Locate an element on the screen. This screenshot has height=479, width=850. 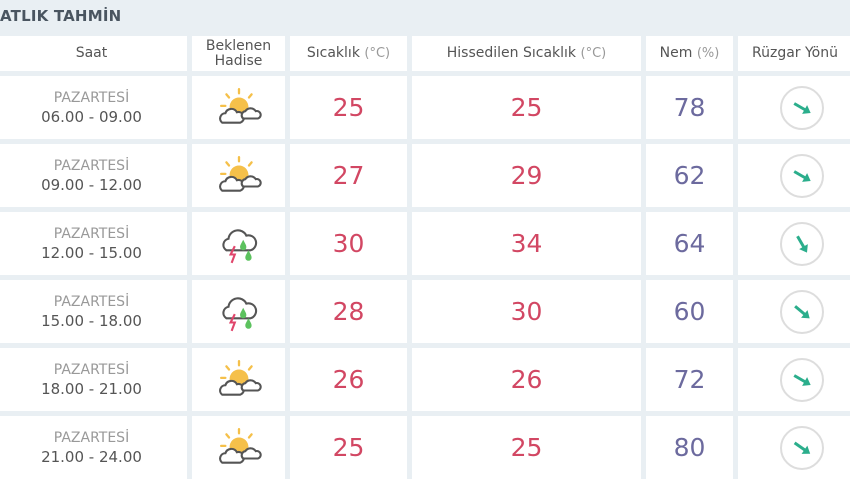
temperature-value: 26 is located at coordinates (348, 379).